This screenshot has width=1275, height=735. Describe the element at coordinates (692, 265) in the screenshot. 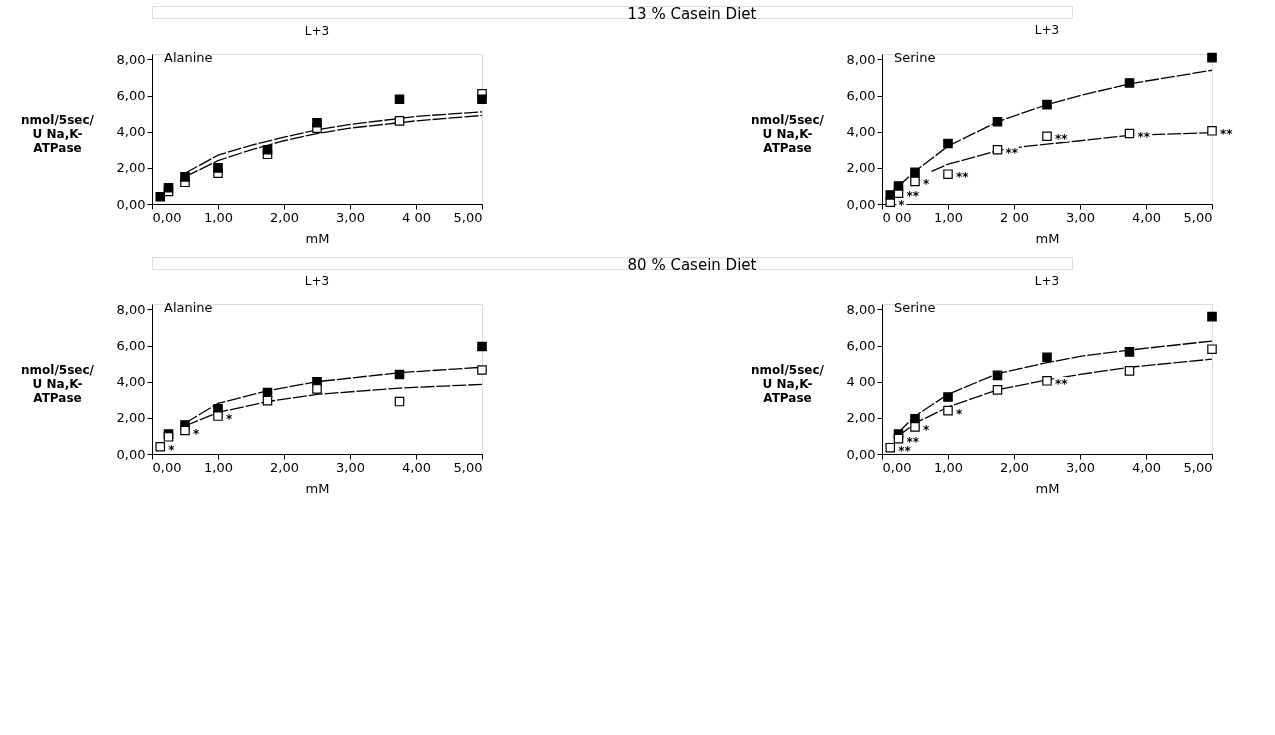

I see `text: 80 % Casein Diet` at that location.